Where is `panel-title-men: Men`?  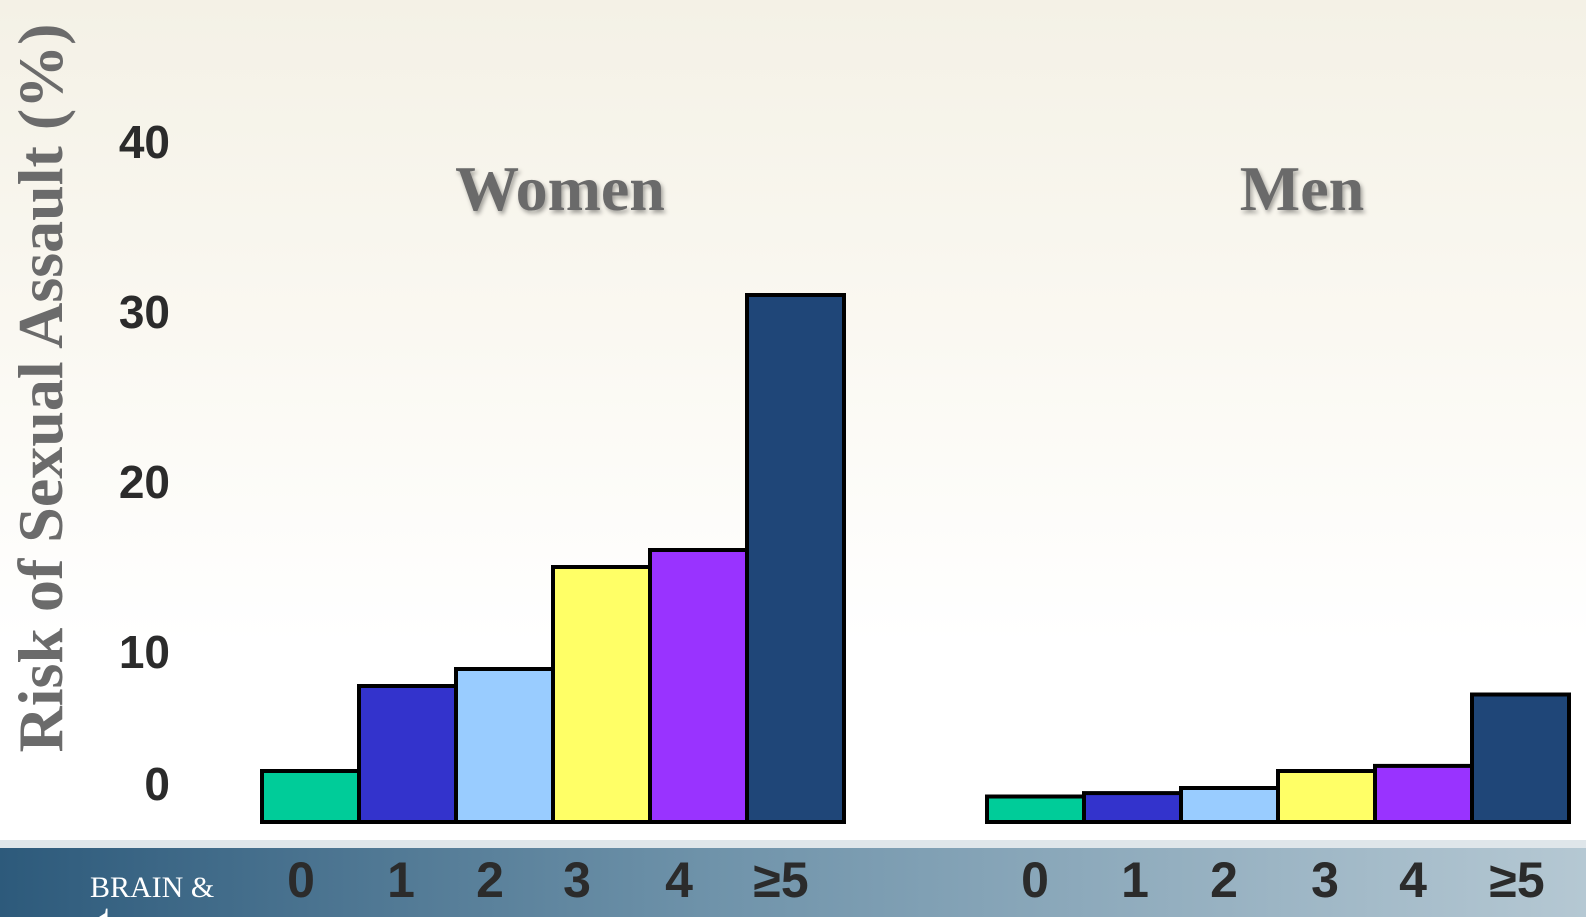 panel-title-men: Men is located at coordinates (1302, 188).